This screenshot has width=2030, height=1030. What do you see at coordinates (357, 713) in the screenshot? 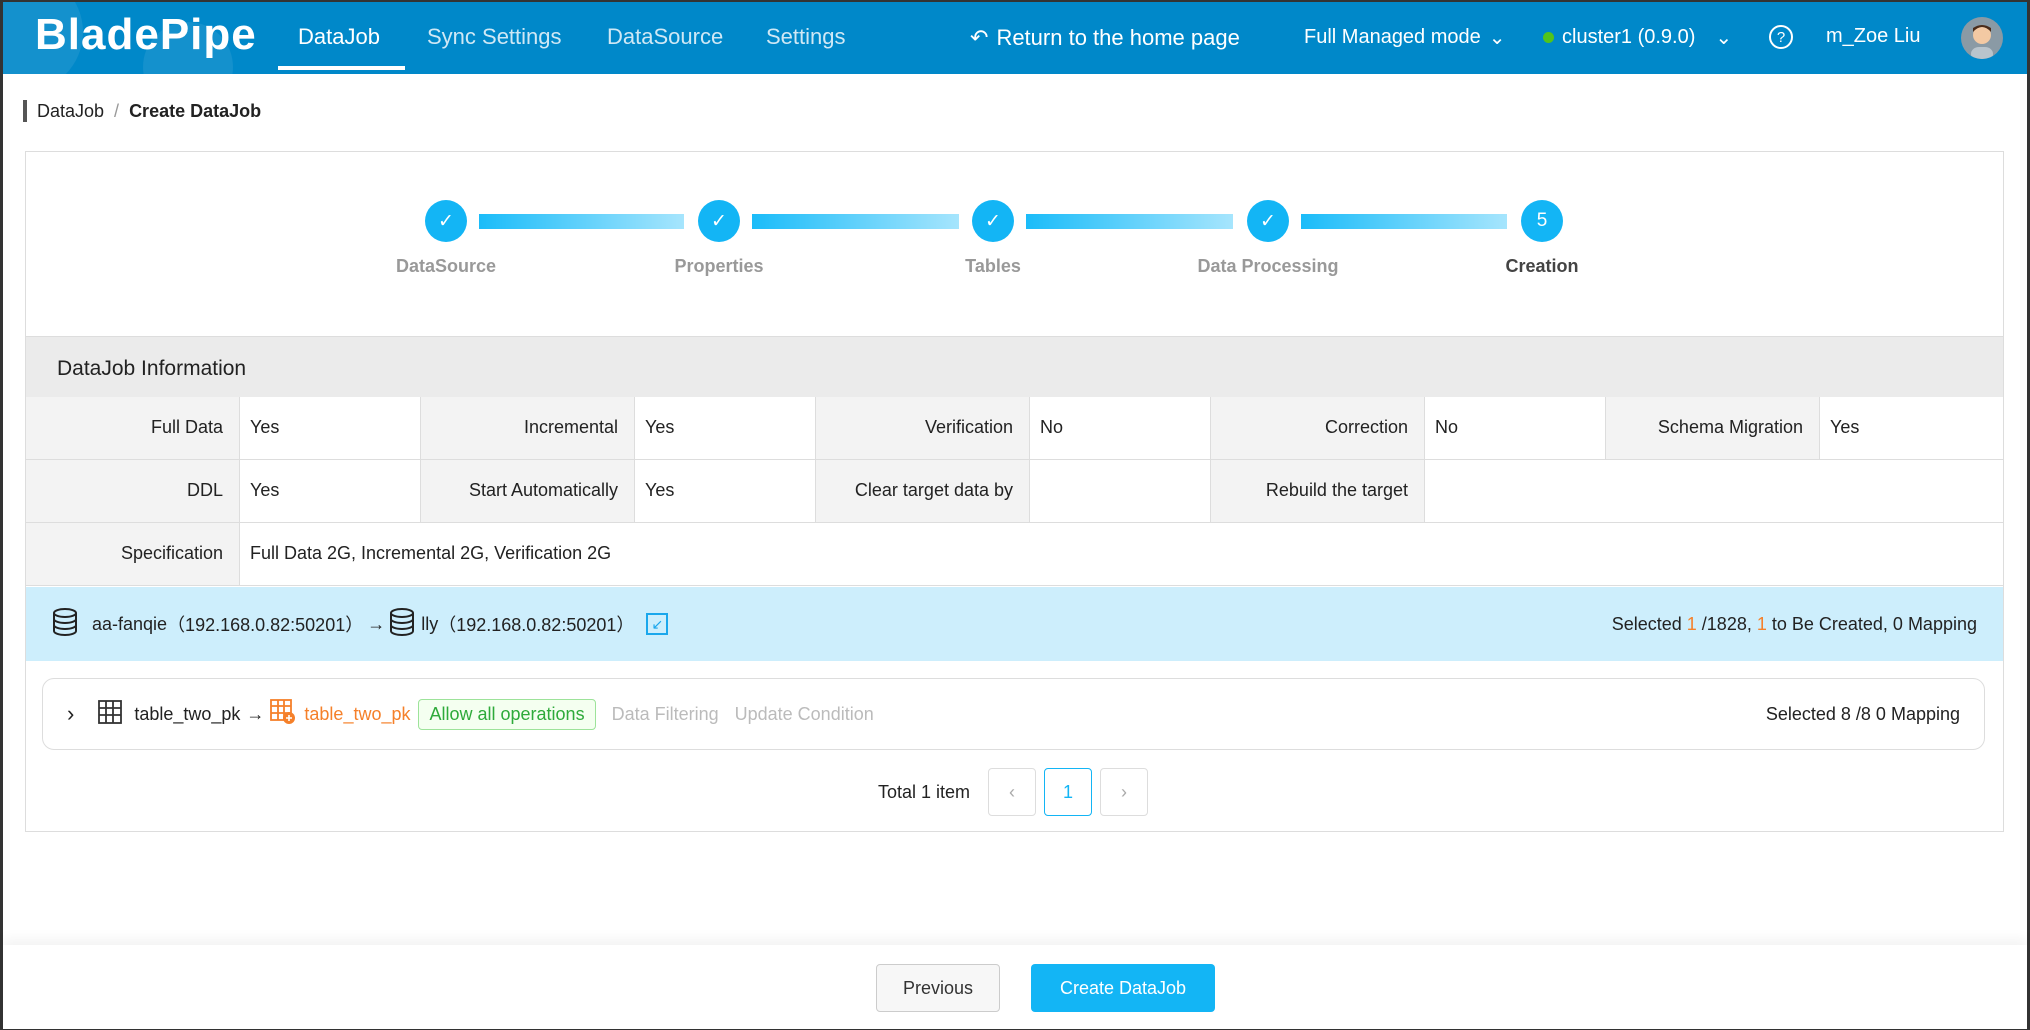
I see `target-table: table_two_pk` at bounding box center [357, 713].